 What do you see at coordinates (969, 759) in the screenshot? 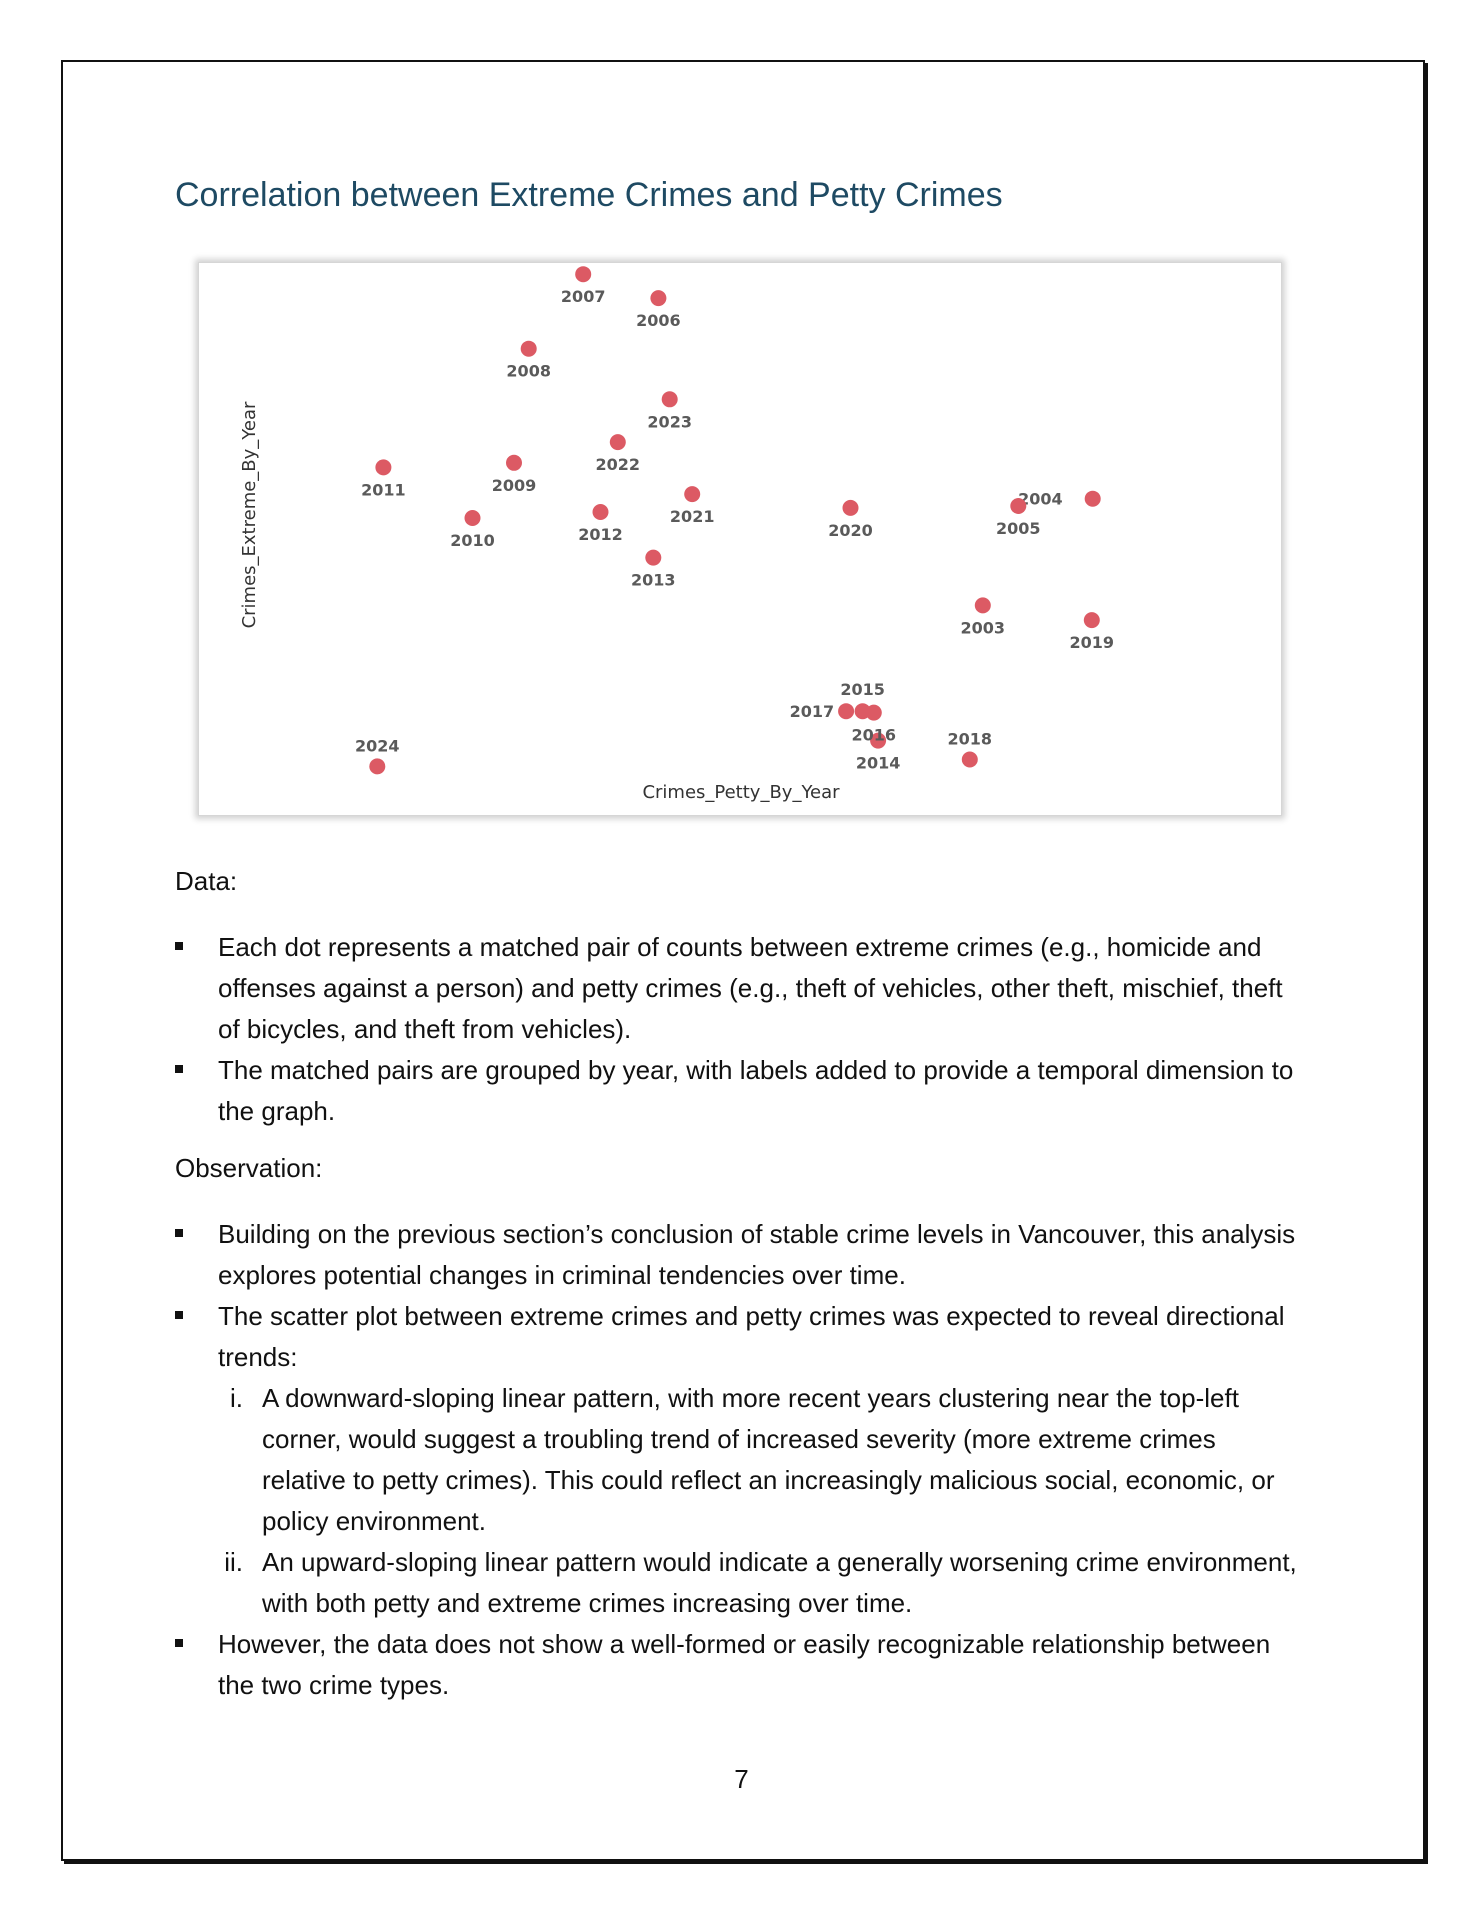
I see `data-point-2018` at bounding box center [969, 759].